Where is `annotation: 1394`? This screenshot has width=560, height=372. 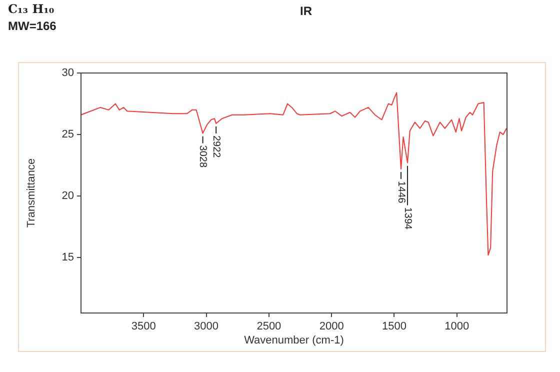 annotation: 1394 is located at coordinates (407, 218).